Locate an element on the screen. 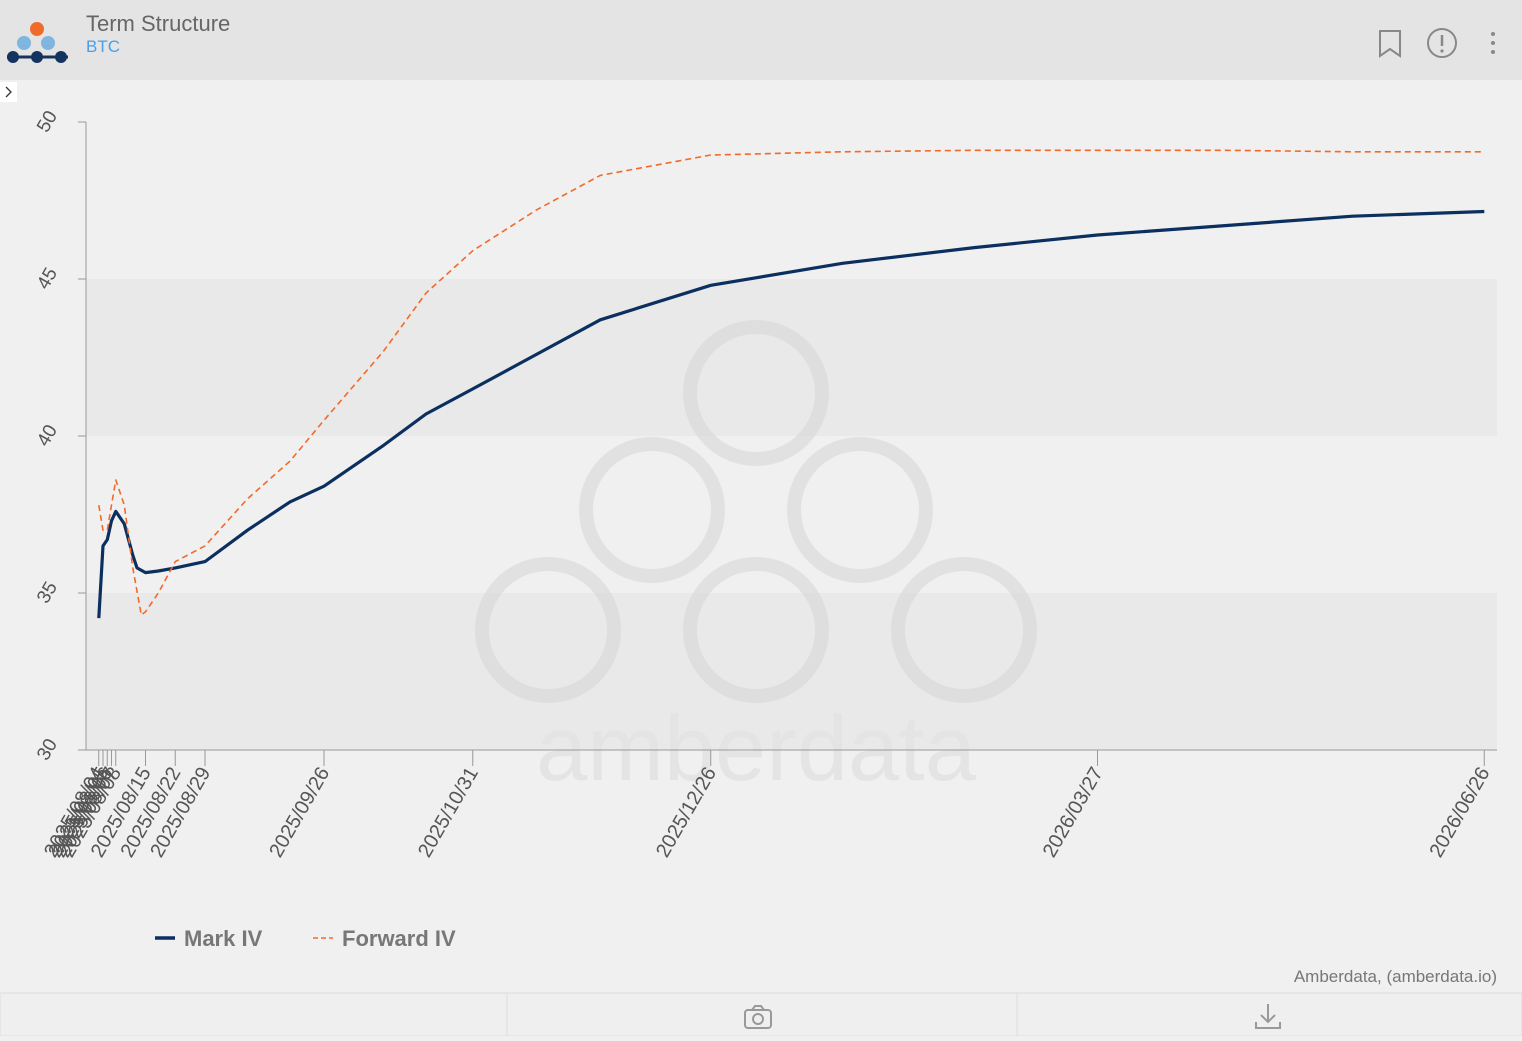 Image resolution: width=1522 pixels, height=1041 pixels. download-button is located at coordinates (1268, 1016).